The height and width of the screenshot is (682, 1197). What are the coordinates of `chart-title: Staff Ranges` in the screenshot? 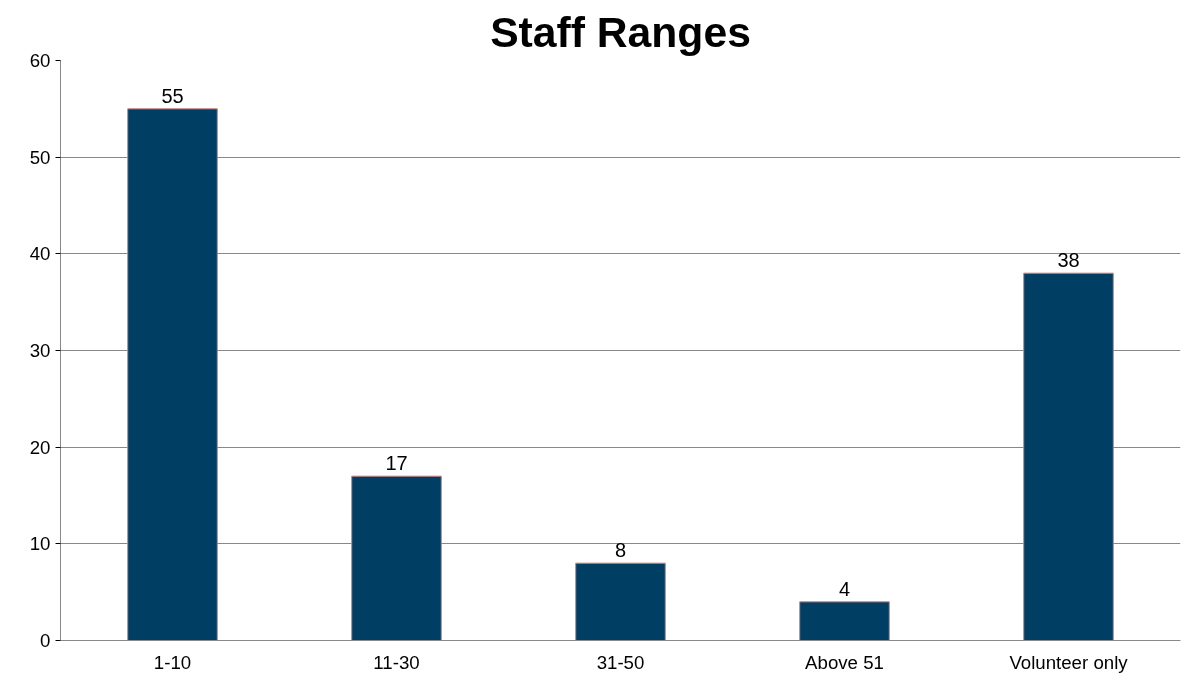 It's located at (620, 31).